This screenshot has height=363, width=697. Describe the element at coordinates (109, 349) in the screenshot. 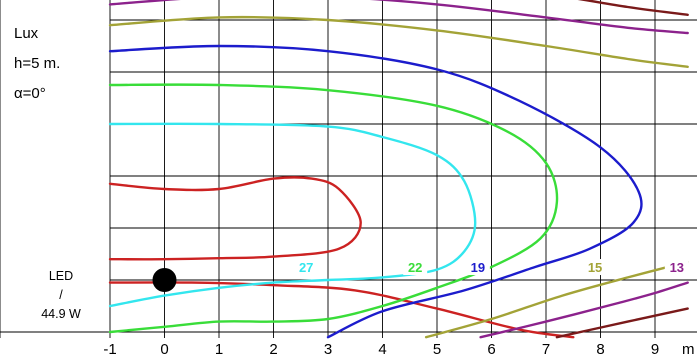

I see `x-tick-label: -1` at that location.